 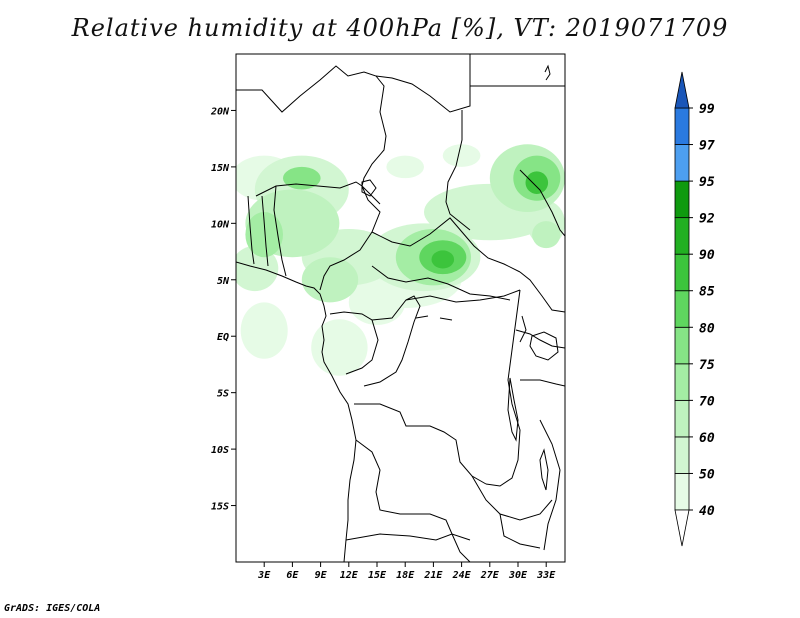 What do you see at coordinates (682, 528) in the screenshot?
I see `colorbar-min-arrow` at bounding box center [682, 528].